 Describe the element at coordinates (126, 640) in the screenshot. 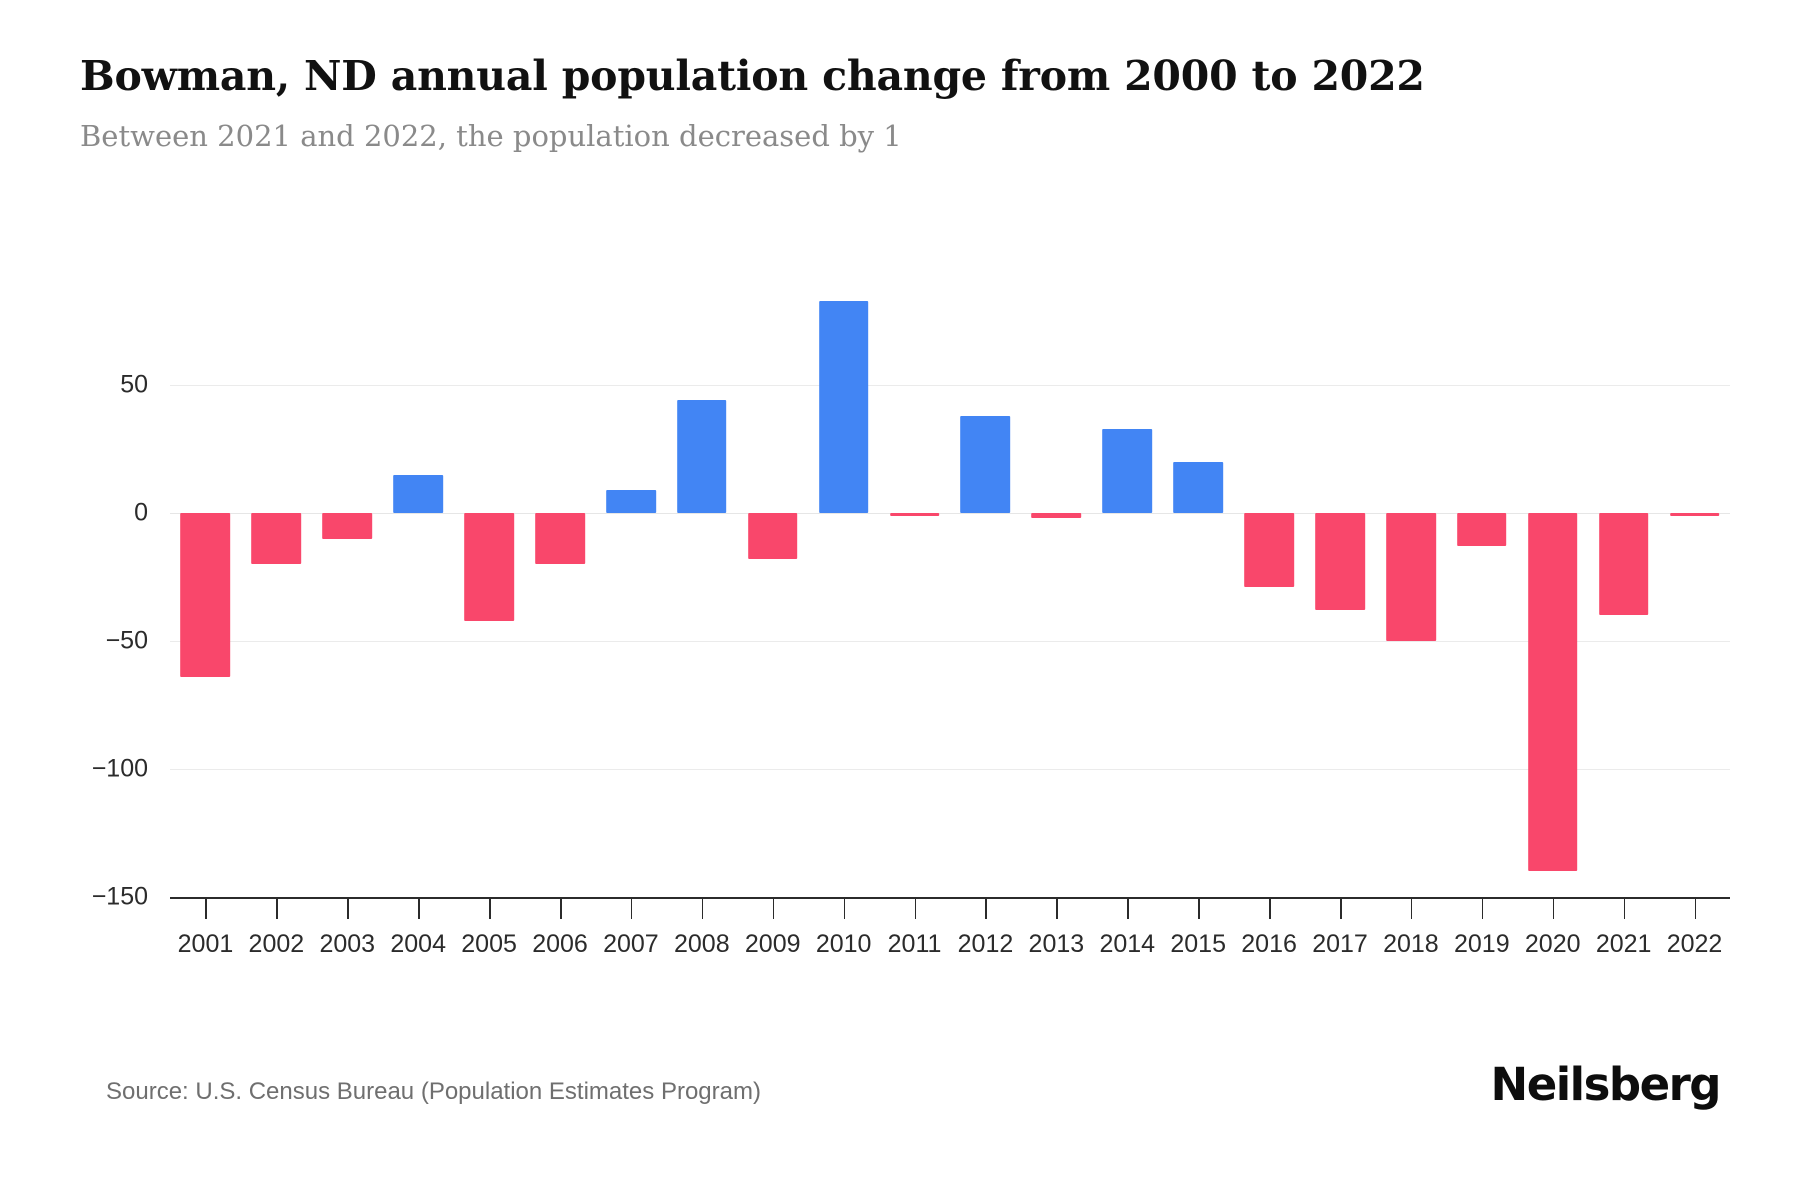

I see `y-axis-tick-label: −50` at that location.